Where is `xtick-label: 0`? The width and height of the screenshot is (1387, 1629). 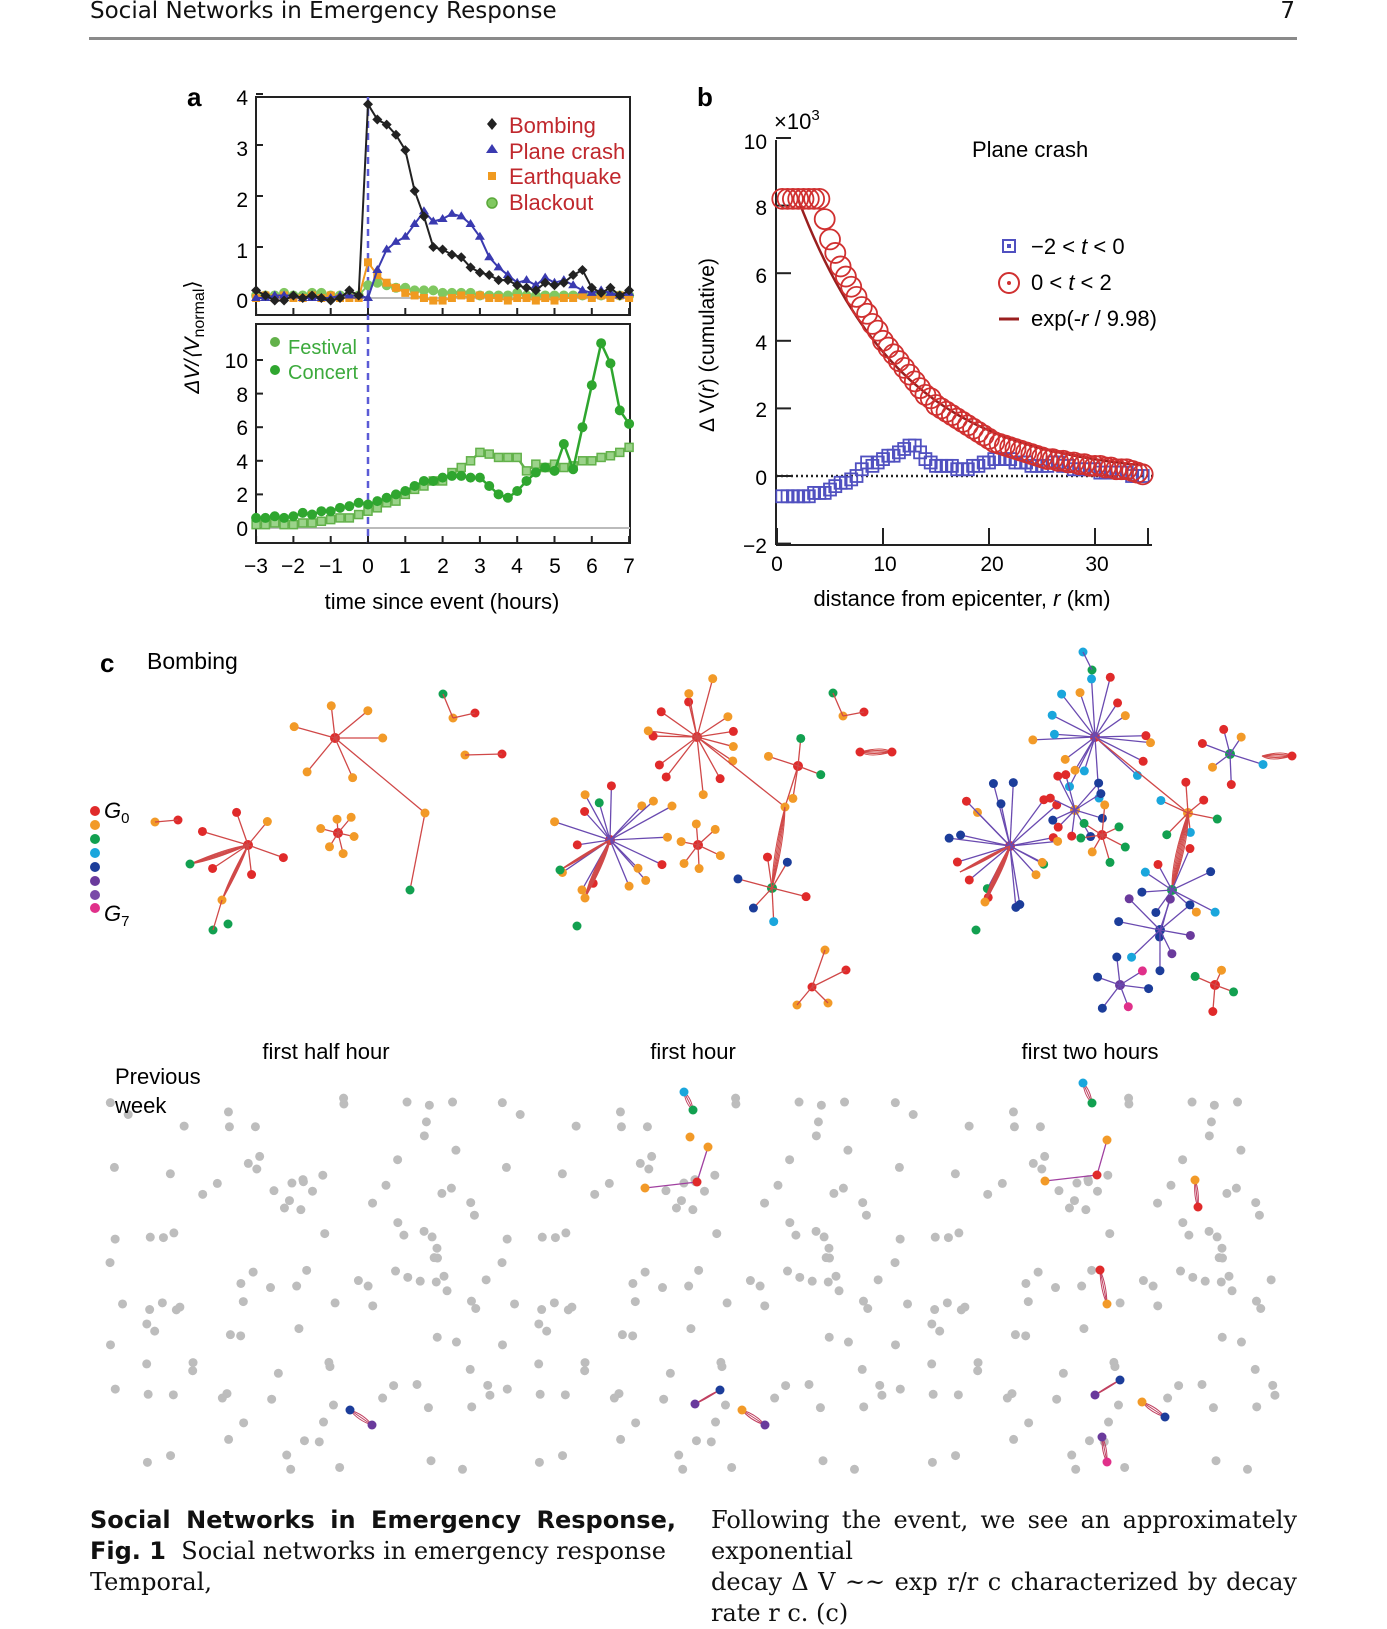
xtick-label: 0 is located at coordinates (368, 566).